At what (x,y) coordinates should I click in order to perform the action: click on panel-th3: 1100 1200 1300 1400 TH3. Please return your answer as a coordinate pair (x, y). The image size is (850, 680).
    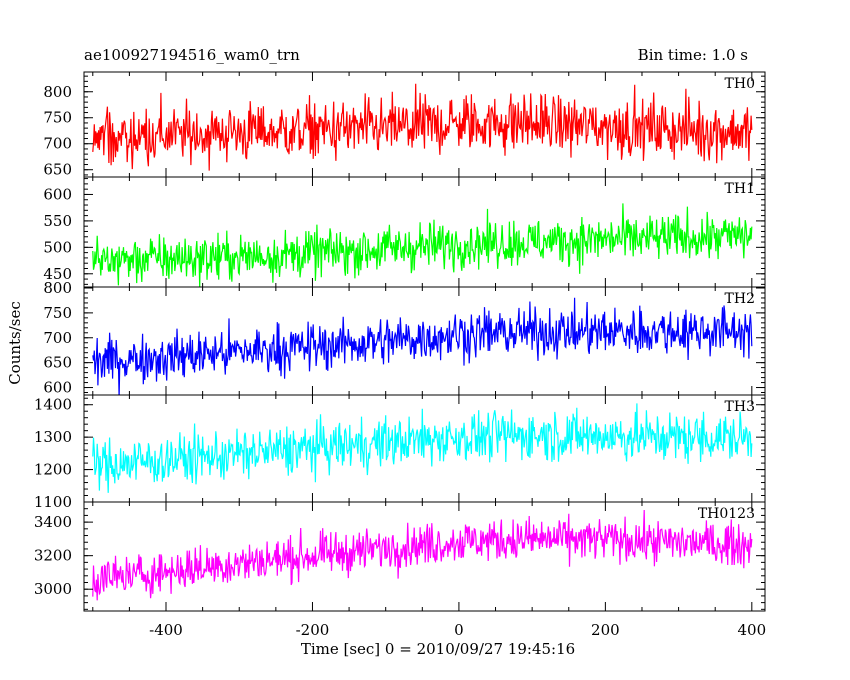
    Looking at the image, I should click on (400, 452).